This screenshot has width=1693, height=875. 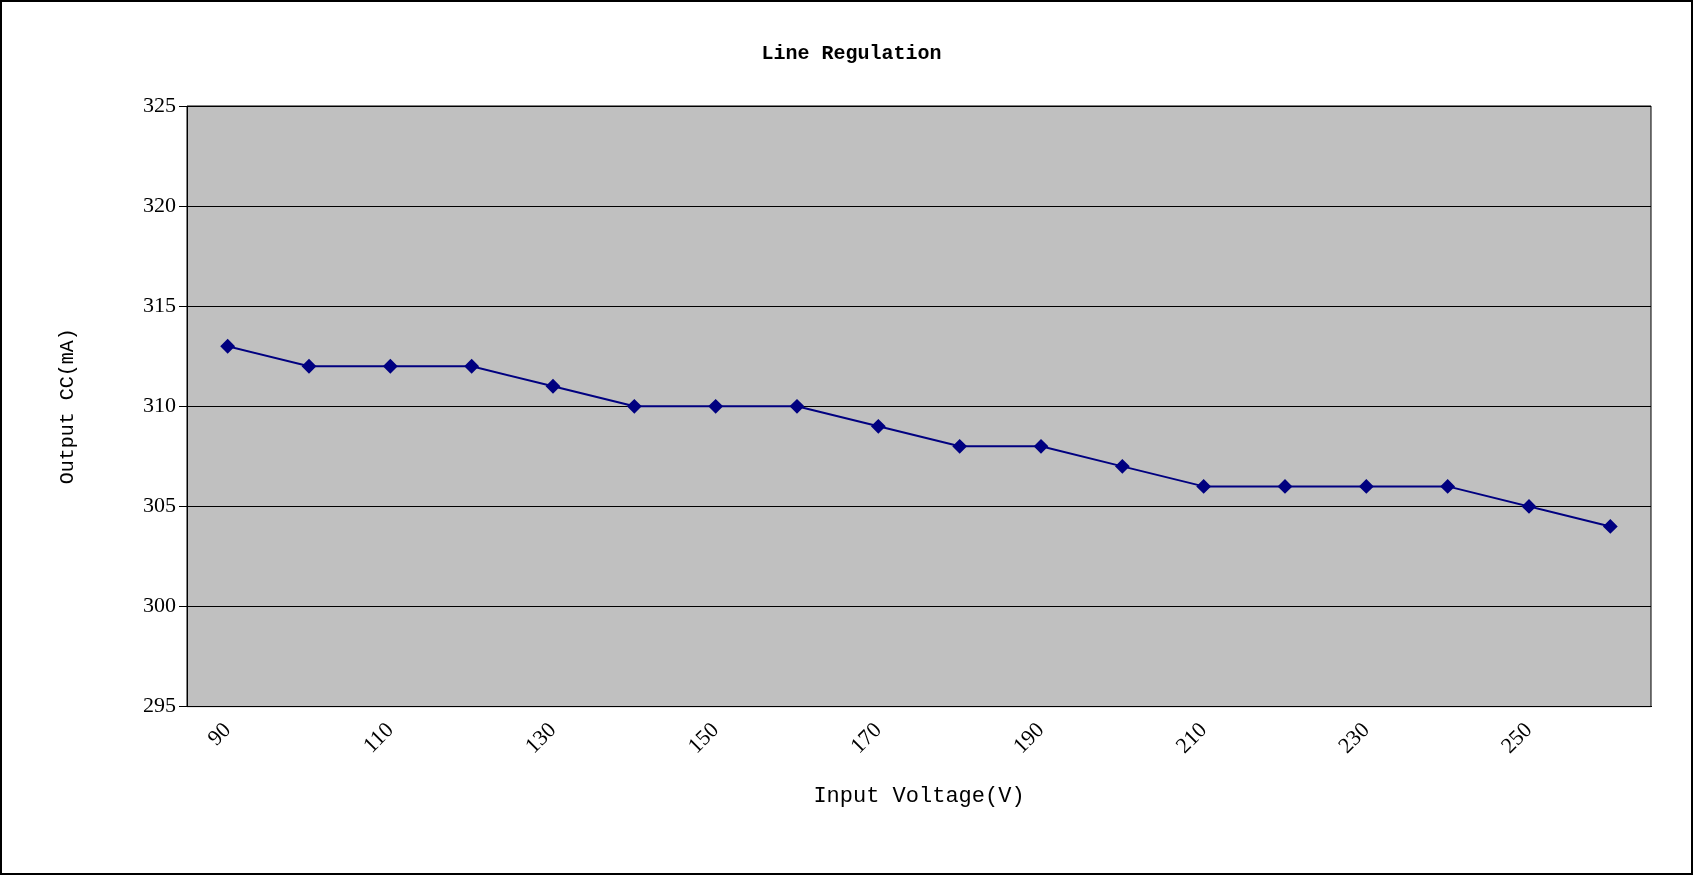 What do you see at coordinates (851, 54) in the screenshot?
I see `chart-title: Line Regulation` at bounding box center [851, 54].